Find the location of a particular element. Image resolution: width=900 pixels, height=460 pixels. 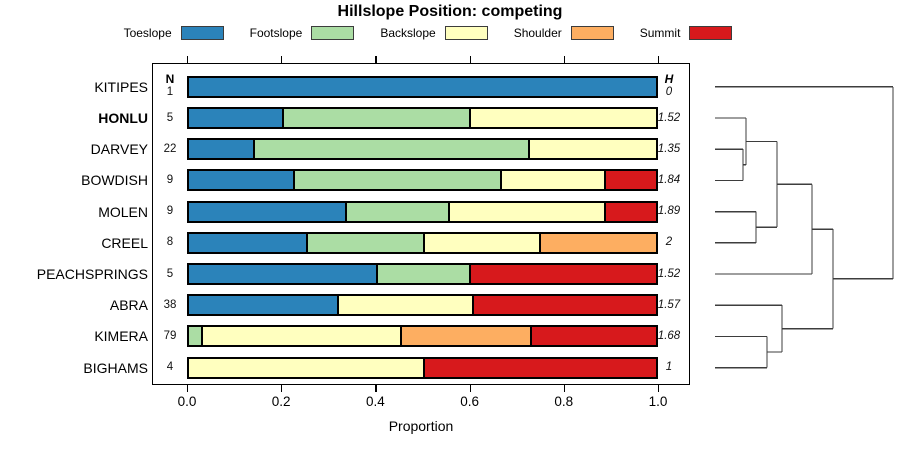

x-tick-label: 1.0 is located at coordinates (658, 401).